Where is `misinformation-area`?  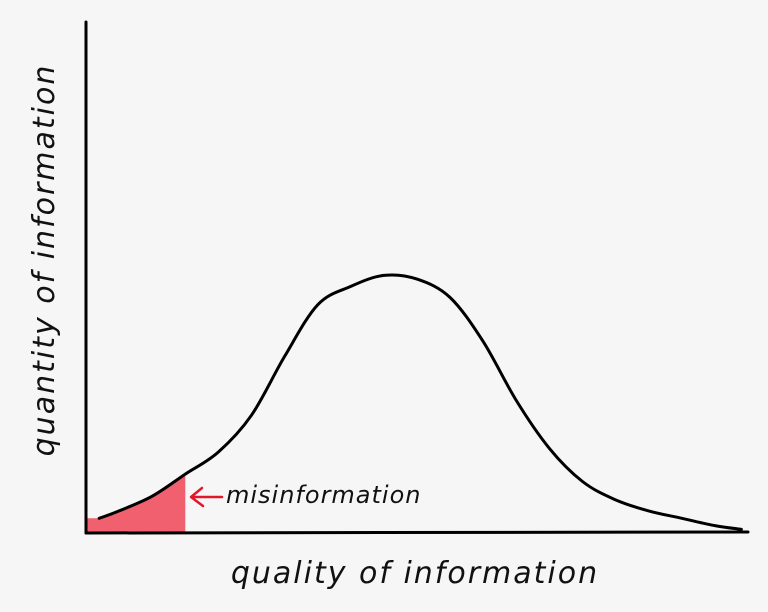
misinformation-area is located at coordinates (136, 503).